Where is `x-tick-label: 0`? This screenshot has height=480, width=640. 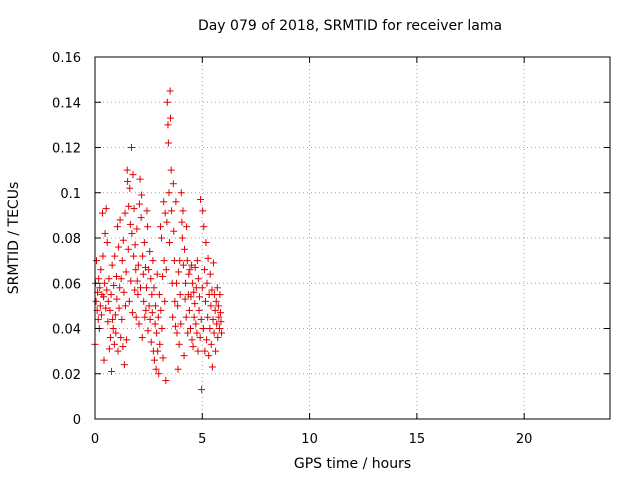
x-tick-label: 0 is located at coordinates (95, 439).